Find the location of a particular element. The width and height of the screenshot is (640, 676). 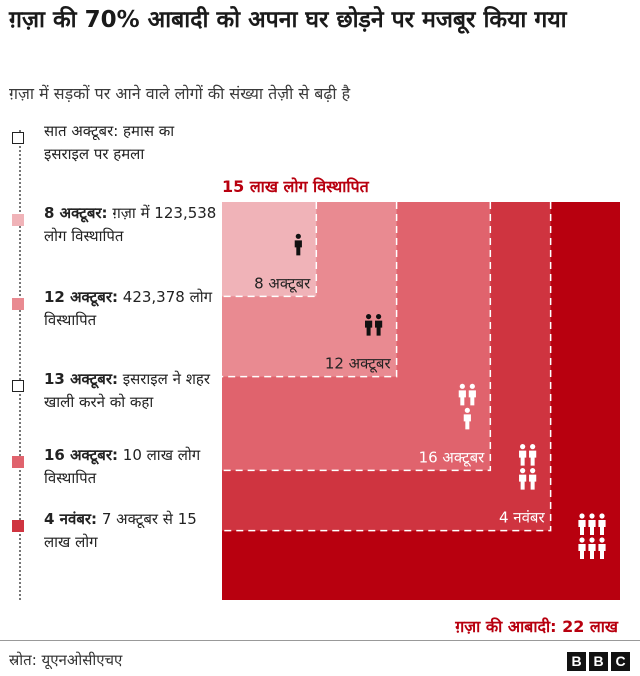

bbc-logo-letter: C is located at coordinates (620, 661).